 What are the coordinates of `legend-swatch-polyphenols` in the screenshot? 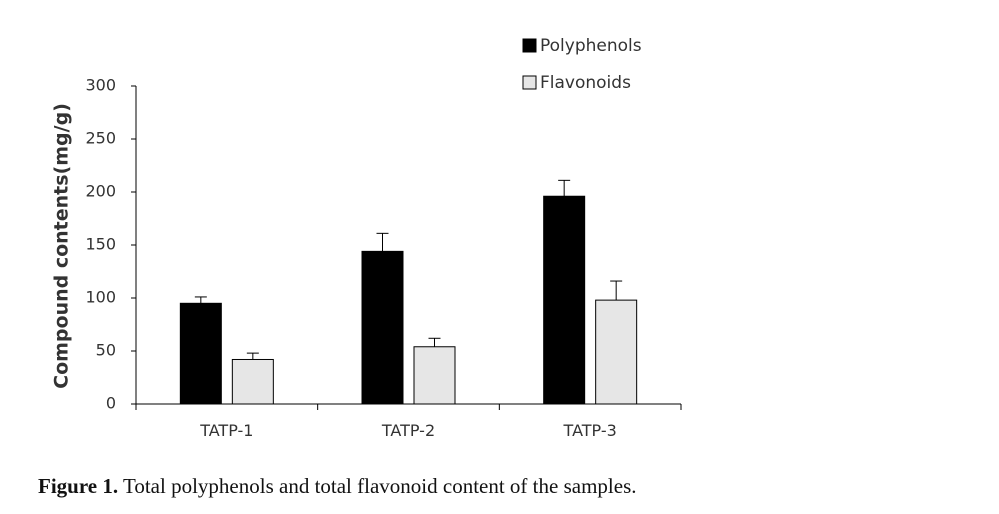 It's located at (529, 45).